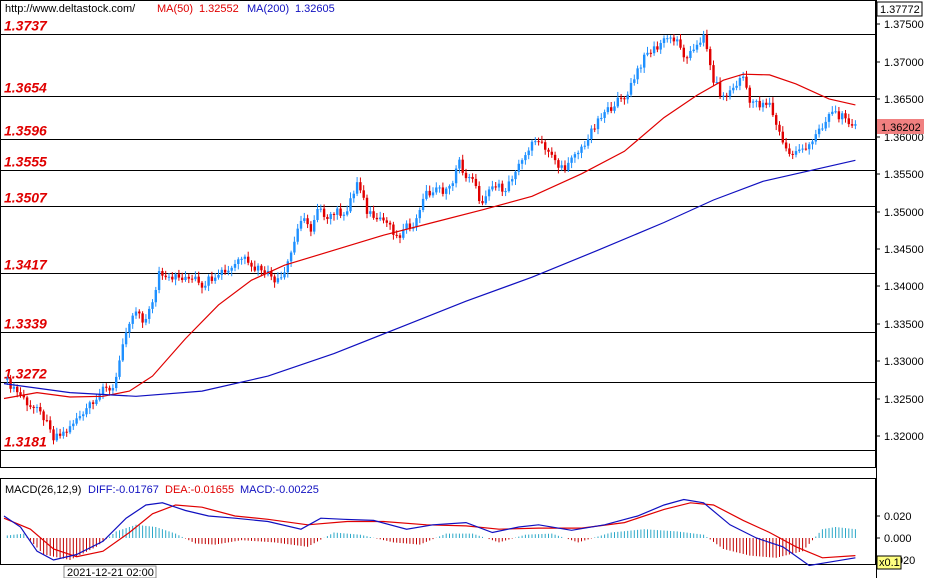 The width and height of the screenshot is (930, 583). I want to click on svg-text: 2021-12-21 02:00, so click(110, 572).